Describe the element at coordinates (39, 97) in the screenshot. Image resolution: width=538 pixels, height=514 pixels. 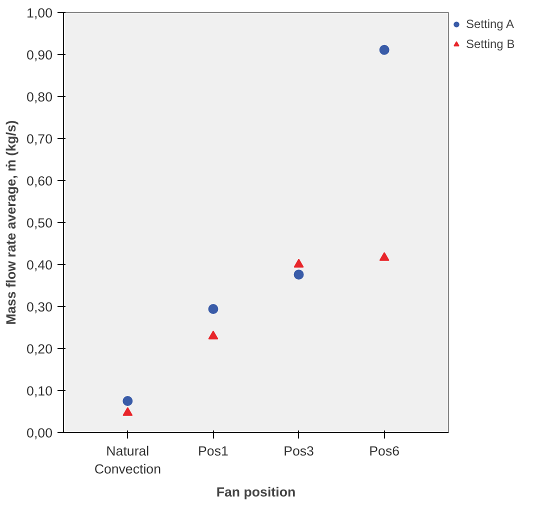
I see `y-tick-label: 0,80` at that location.